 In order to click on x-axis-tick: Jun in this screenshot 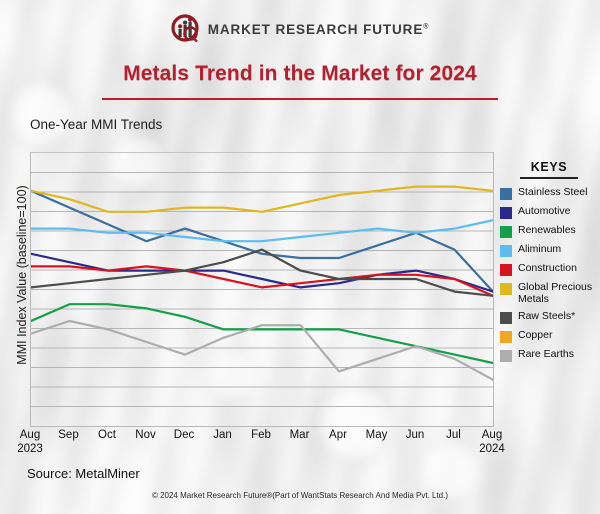, I will do `click(415, 435)`.